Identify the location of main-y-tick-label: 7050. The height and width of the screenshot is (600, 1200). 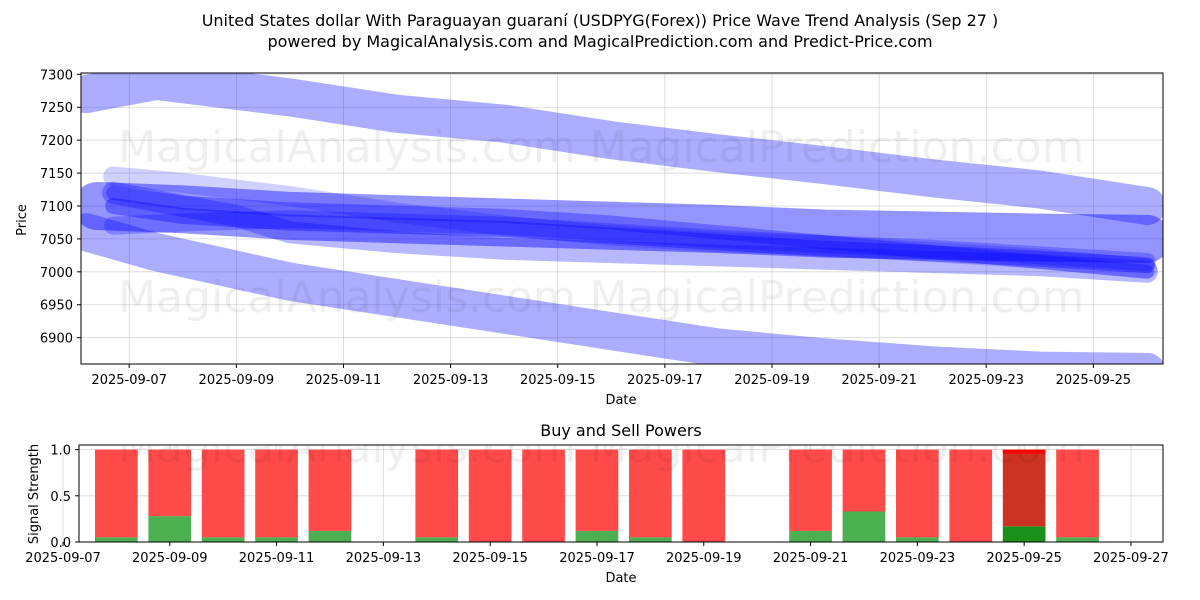
(56, 240).